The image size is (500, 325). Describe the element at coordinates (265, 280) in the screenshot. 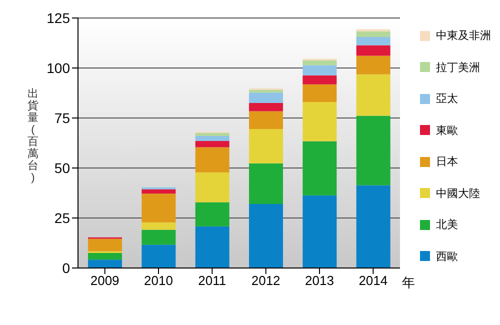

I see `x-tick-label: 2012` at that location.